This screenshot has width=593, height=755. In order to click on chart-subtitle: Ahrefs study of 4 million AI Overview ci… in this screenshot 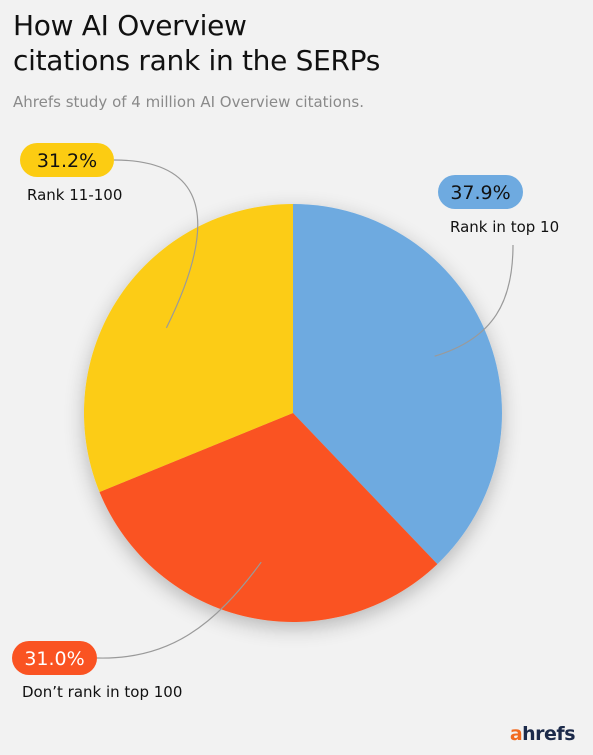, I will do `click(188, 102)`.